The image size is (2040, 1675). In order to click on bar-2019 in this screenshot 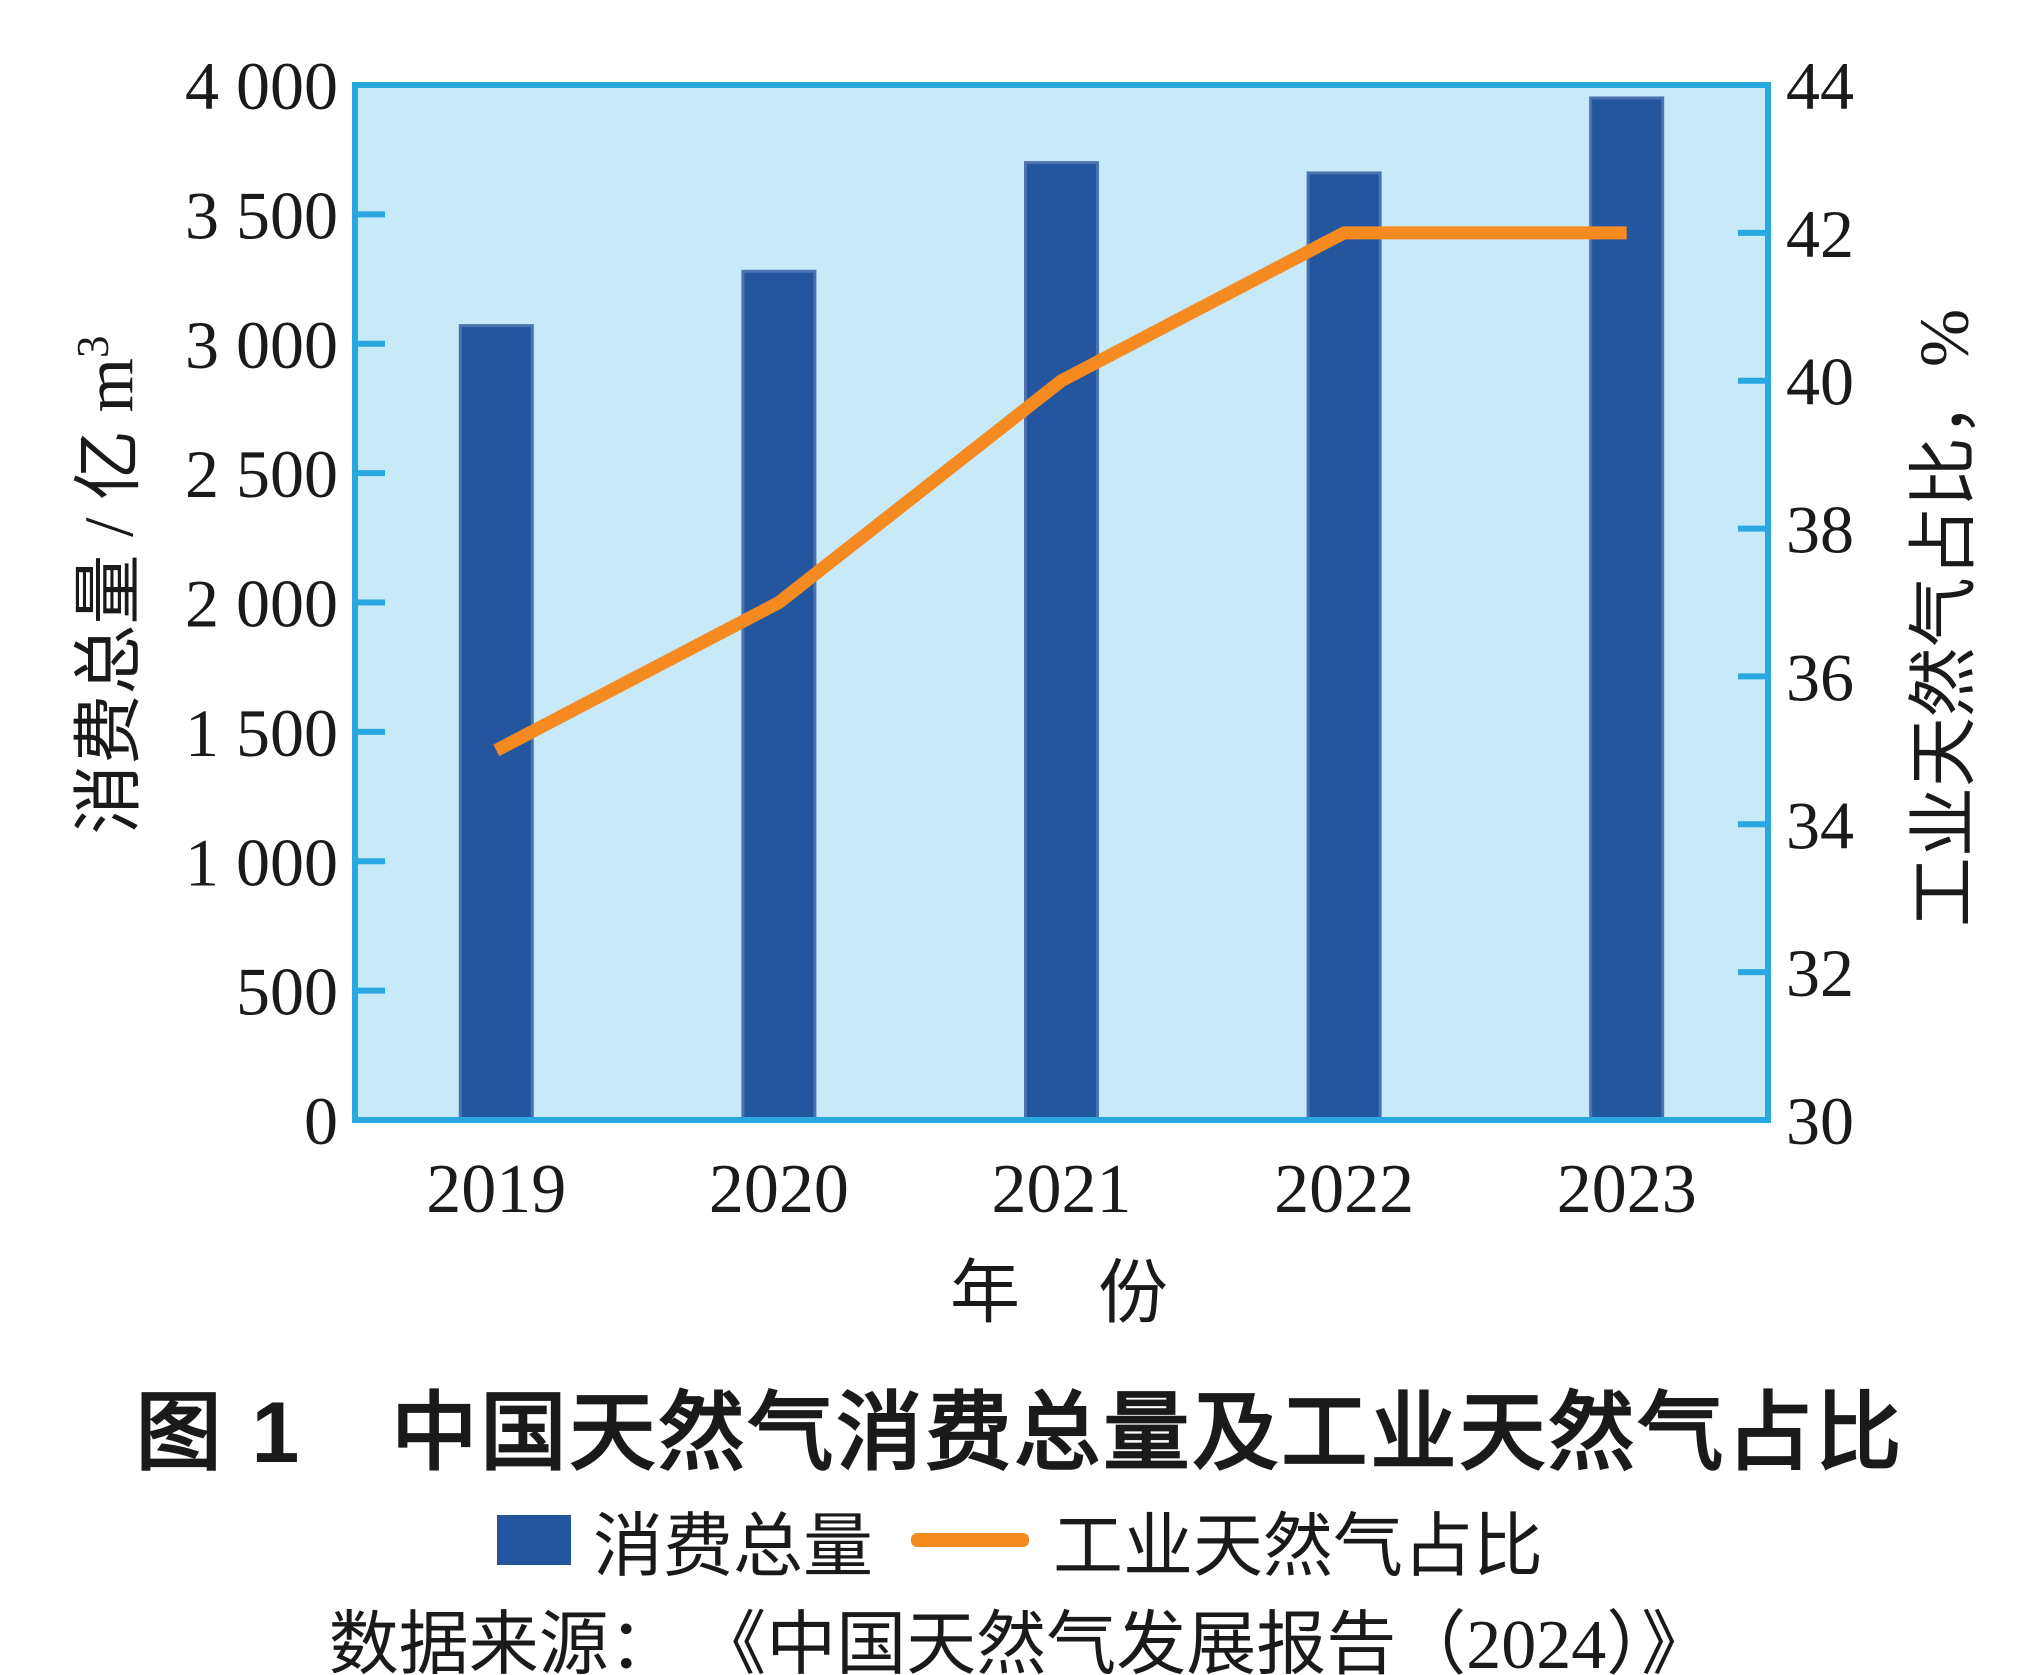, I will do `click(496, 723)`.